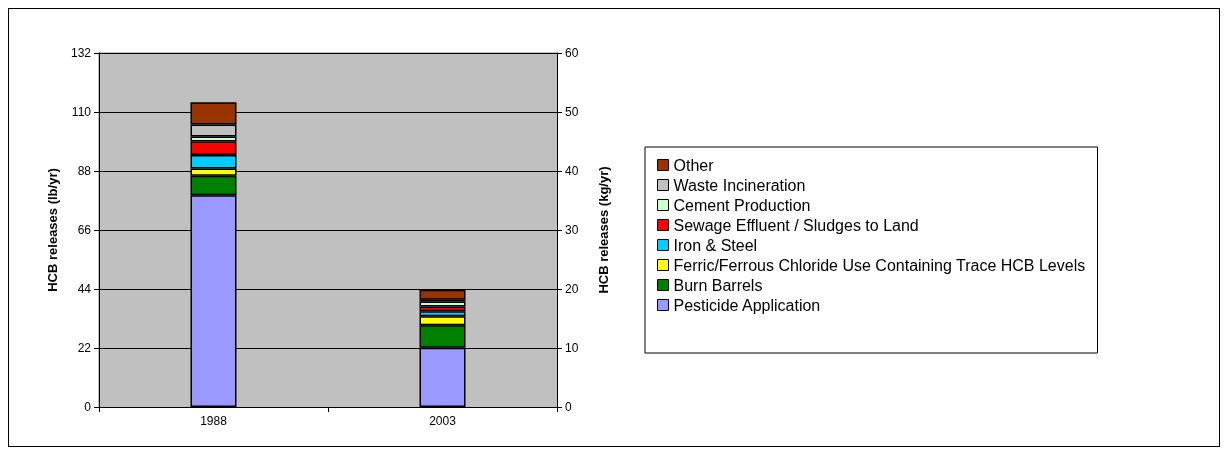  I want to click on y2-tick-label: 10, so click(572, 348).